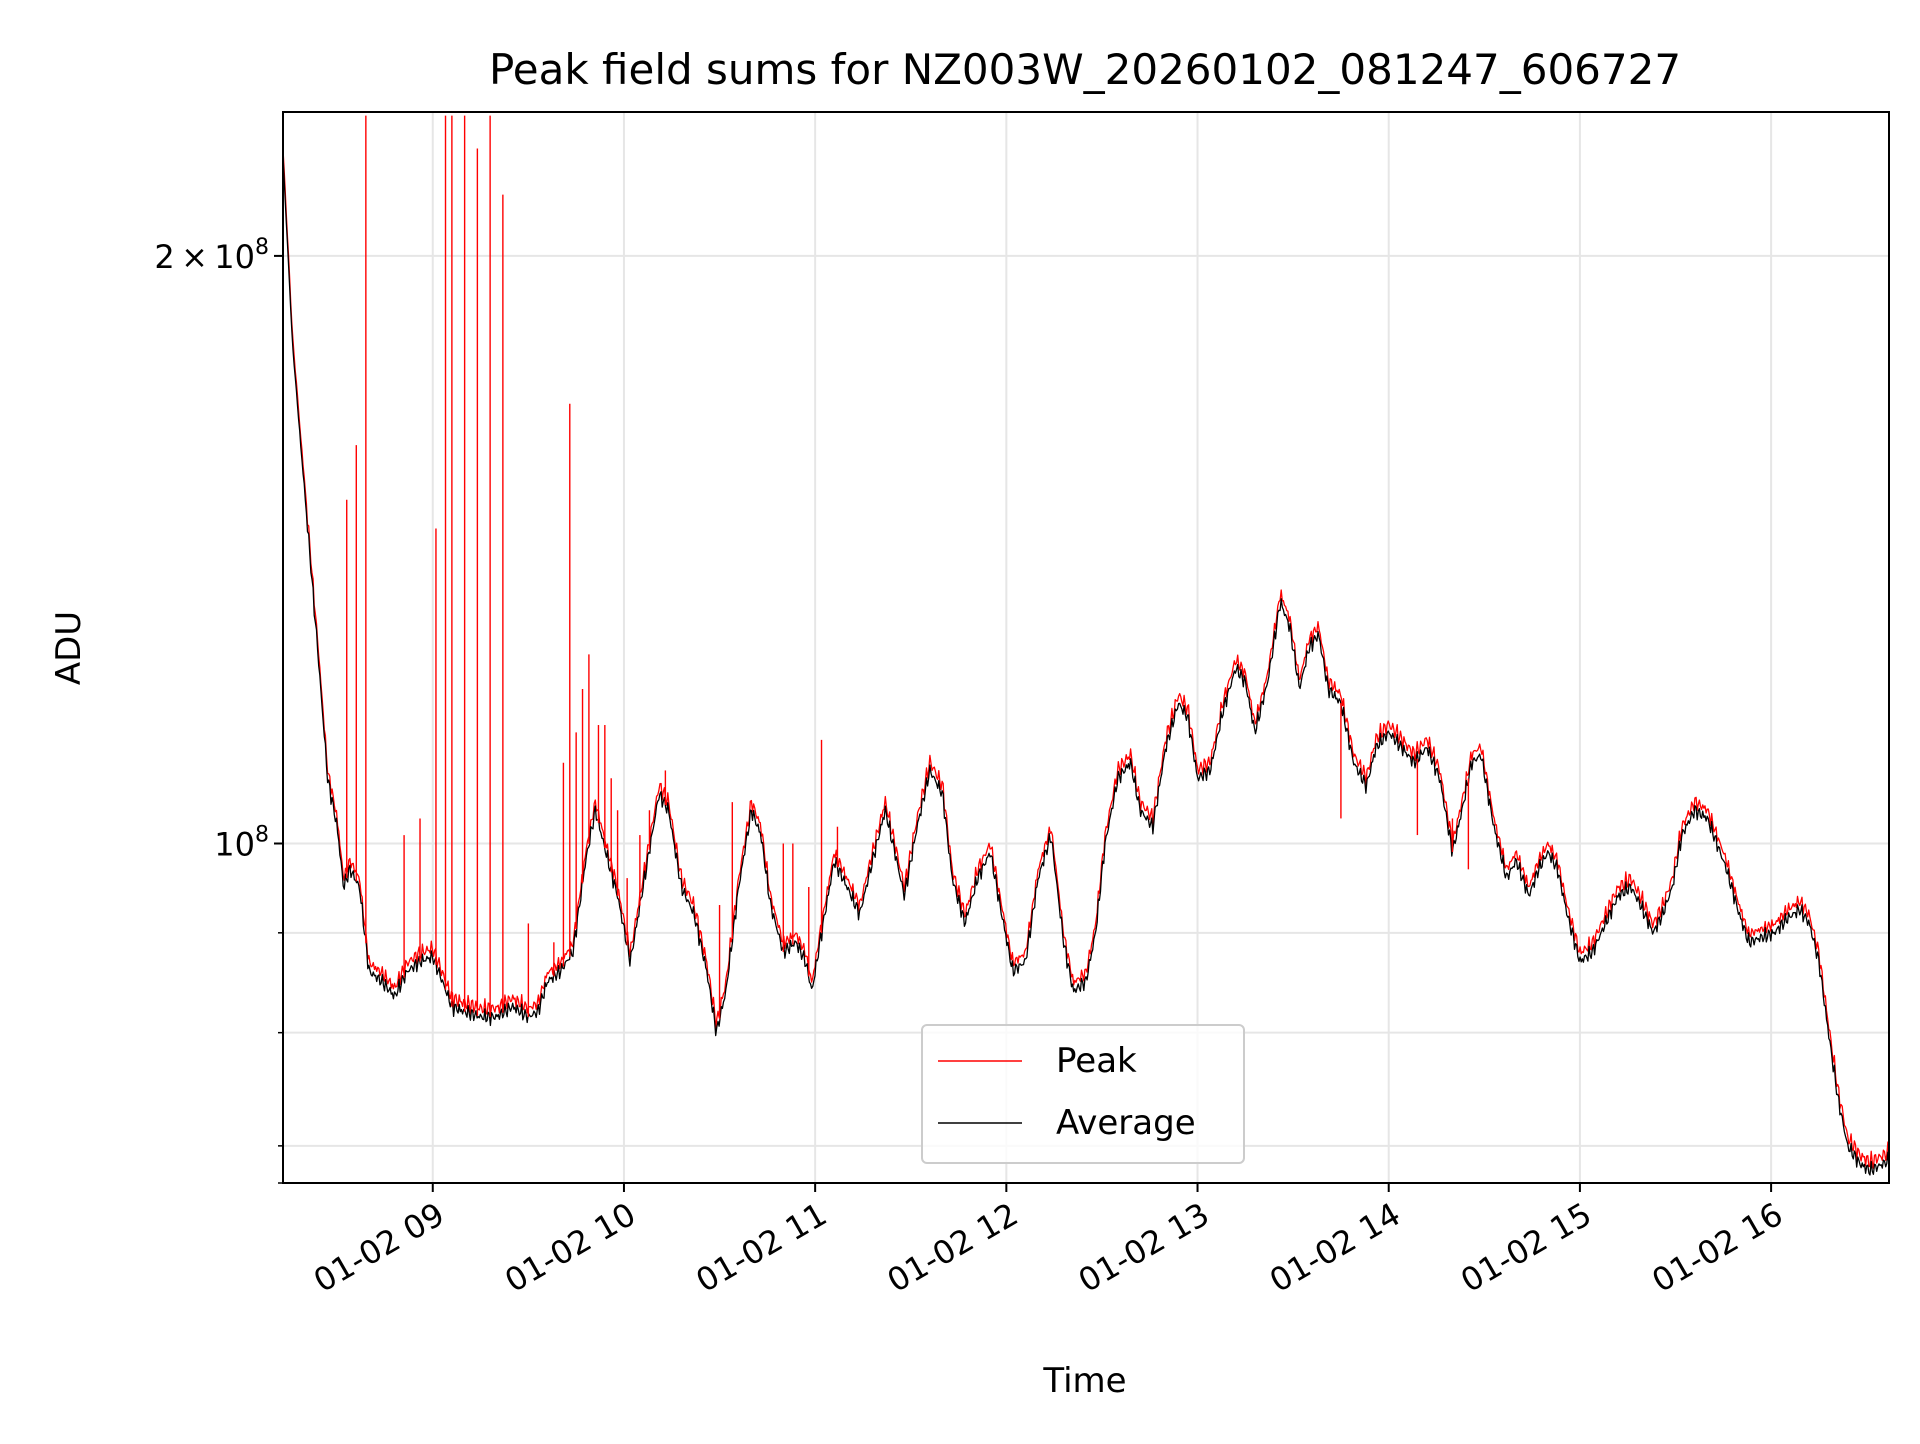  I want to click on legend: Peak Average, so click(1083, 1094).